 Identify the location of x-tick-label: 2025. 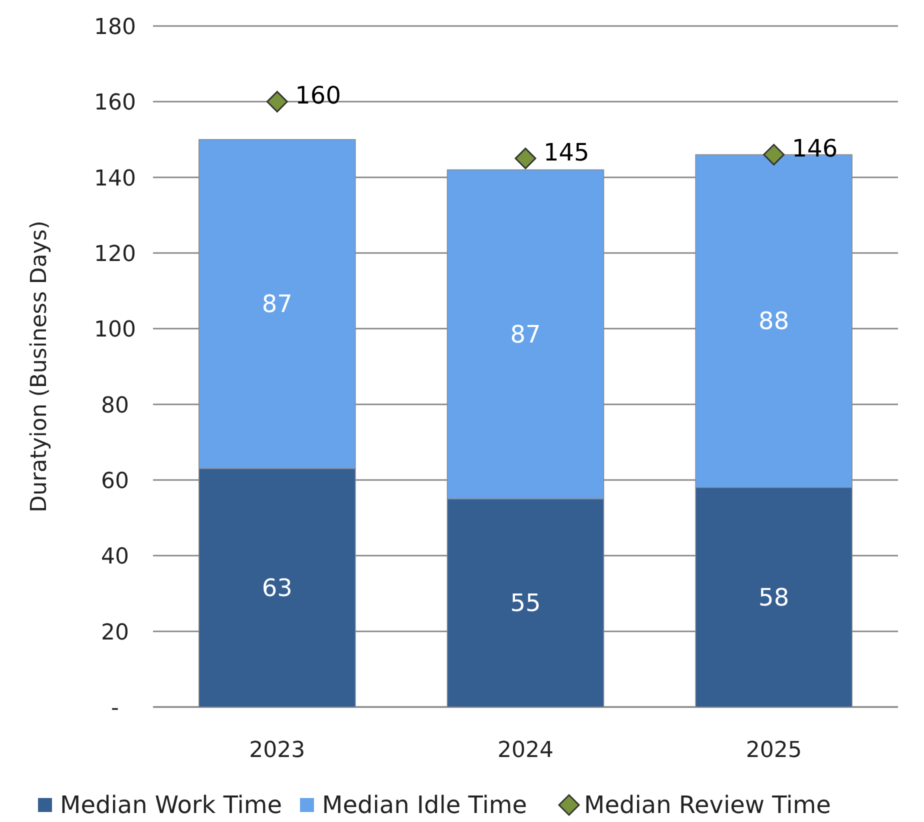
(774, 750).